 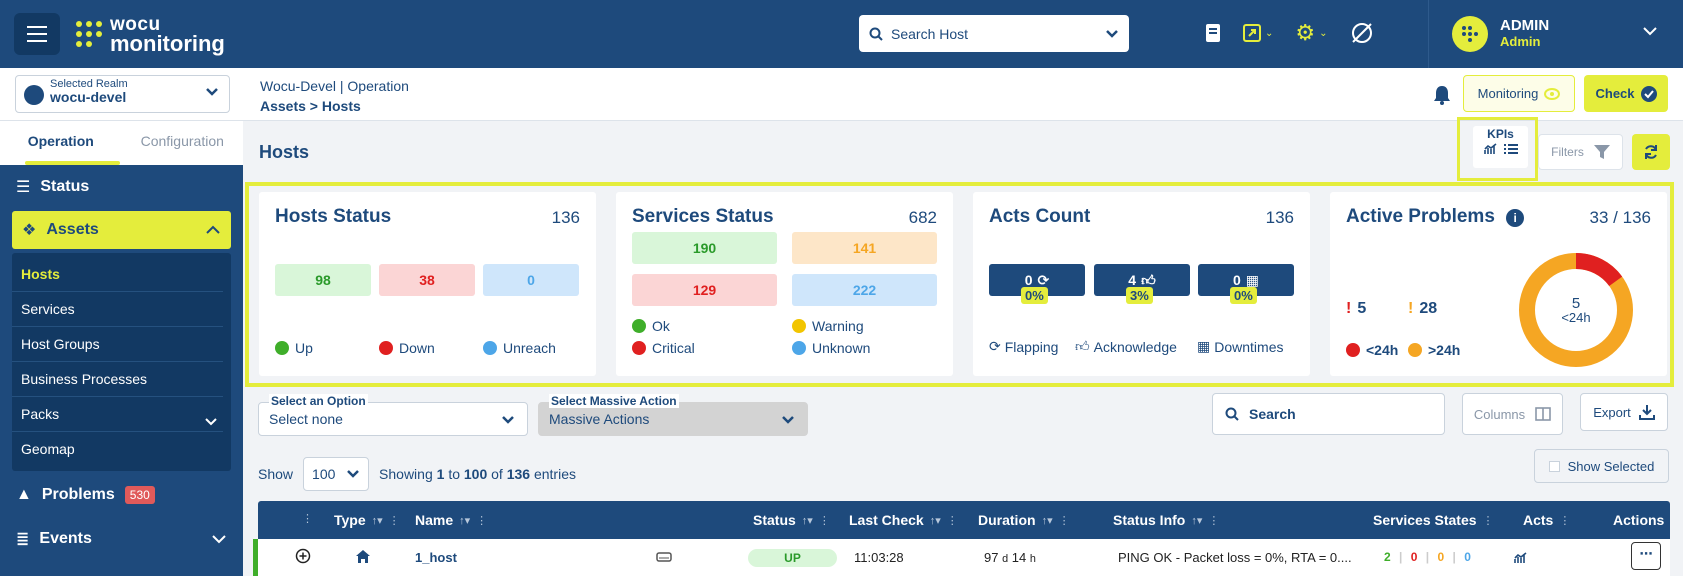 What do you see at coordinates (121, 230) in the screenshot?
I see `sidebar-item-assets: ❖ Assets` at bounding box center [121, 230].